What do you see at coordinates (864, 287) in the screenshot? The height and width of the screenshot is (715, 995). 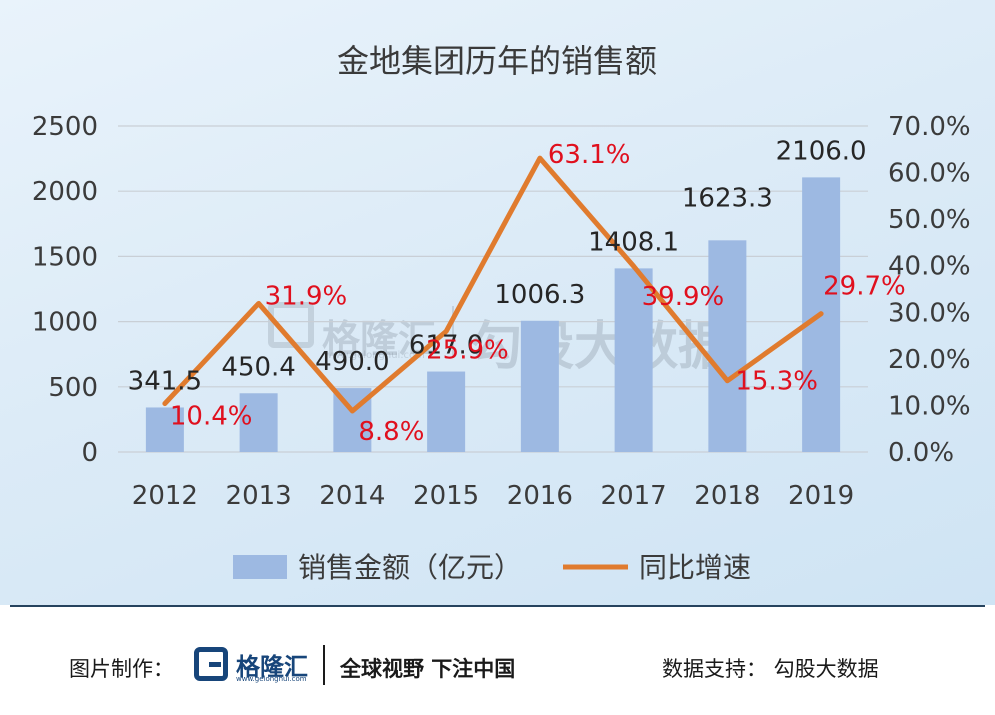 I see `growth-value-label: 29.7%` at bounding box center [864, 287].